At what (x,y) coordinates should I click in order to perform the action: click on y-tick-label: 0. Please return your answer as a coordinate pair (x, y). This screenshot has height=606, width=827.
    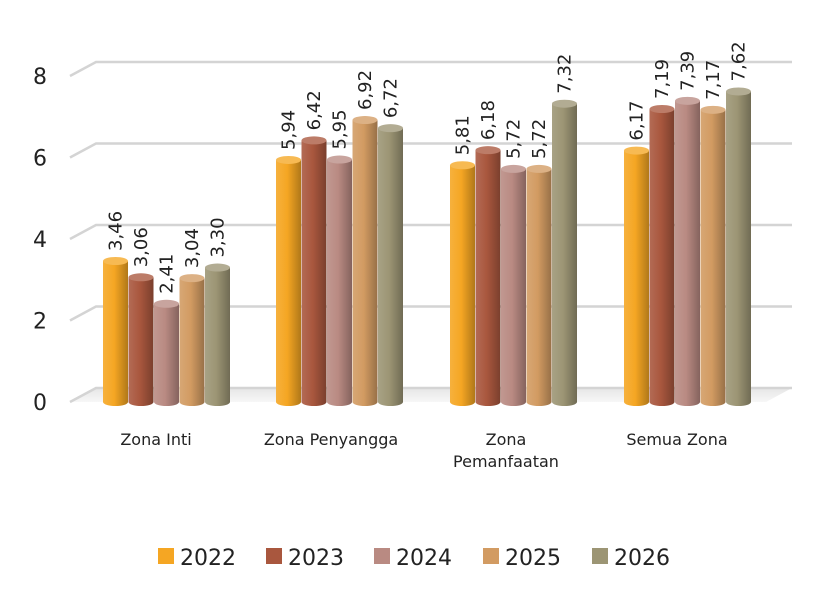
    Looking at the image, I should click on (40, 403).